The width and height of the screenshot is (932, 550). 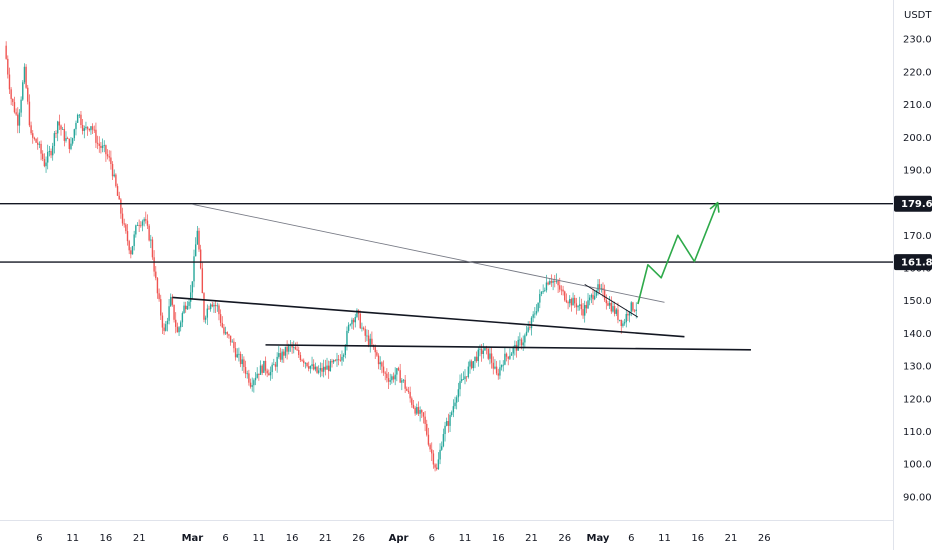 I want to click on price-tick-label: 140.00, so click(x=917, y=334).